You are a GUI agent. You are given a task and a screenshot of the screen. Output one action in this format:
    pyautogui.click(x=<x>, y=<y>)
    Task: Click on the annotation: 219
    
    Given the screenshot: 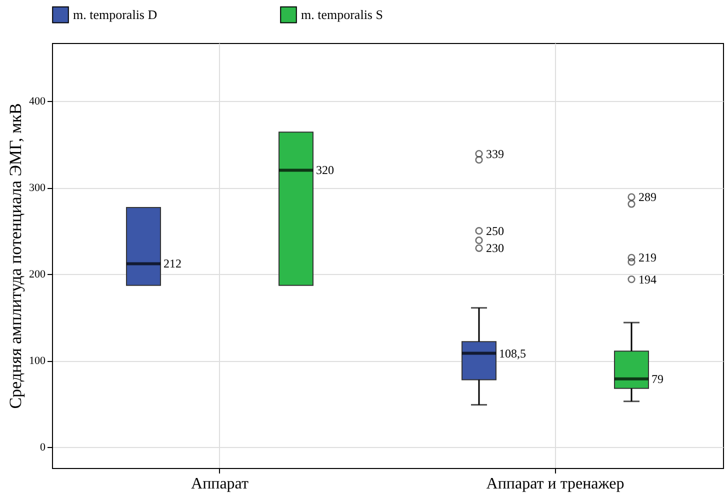 What is the action you would take?
    pyautogui.click(x=647, y=257)
    